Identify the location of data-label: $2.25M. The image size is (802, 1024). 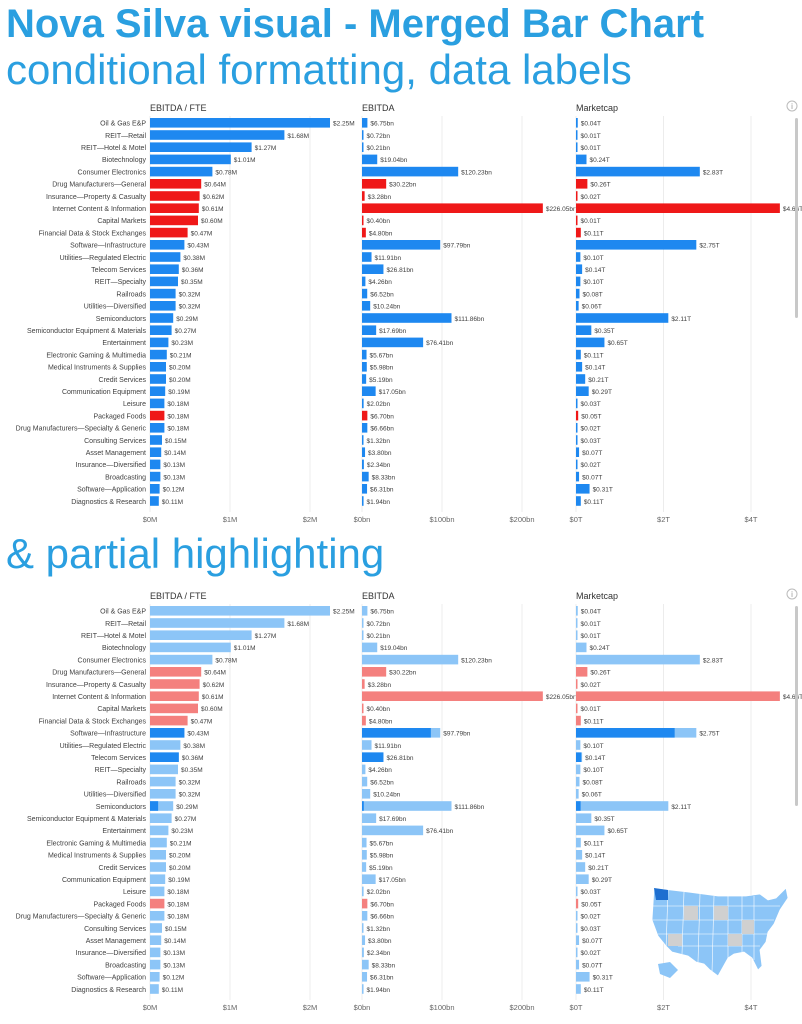
(344, 124).